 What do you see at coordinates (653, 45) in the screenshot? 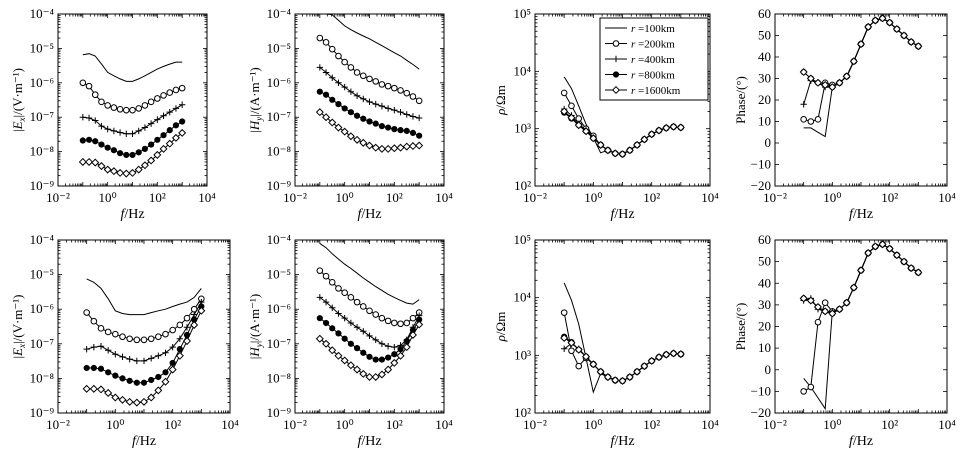
I see `legend-label: r =200km` at bounding box center [653, 45].